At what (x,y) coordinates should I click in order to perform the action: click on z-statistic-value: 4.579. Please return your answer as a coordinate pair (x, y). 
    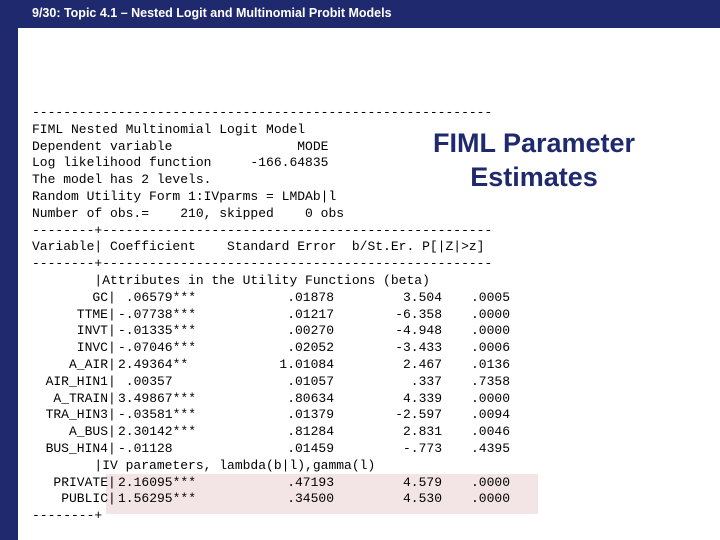
    Looking at the image, I should click on (422, 482).